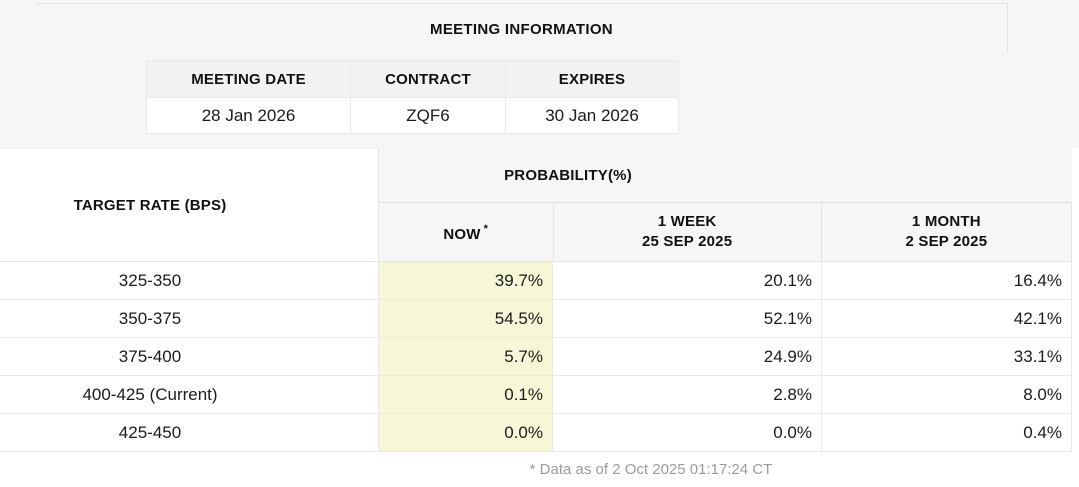 Image resolution: width=1079 pixels, height=487 pixels. Describe the element at coordinates (428, 115) in the screenshot. I see `contract-value: ZQF6` at that location.